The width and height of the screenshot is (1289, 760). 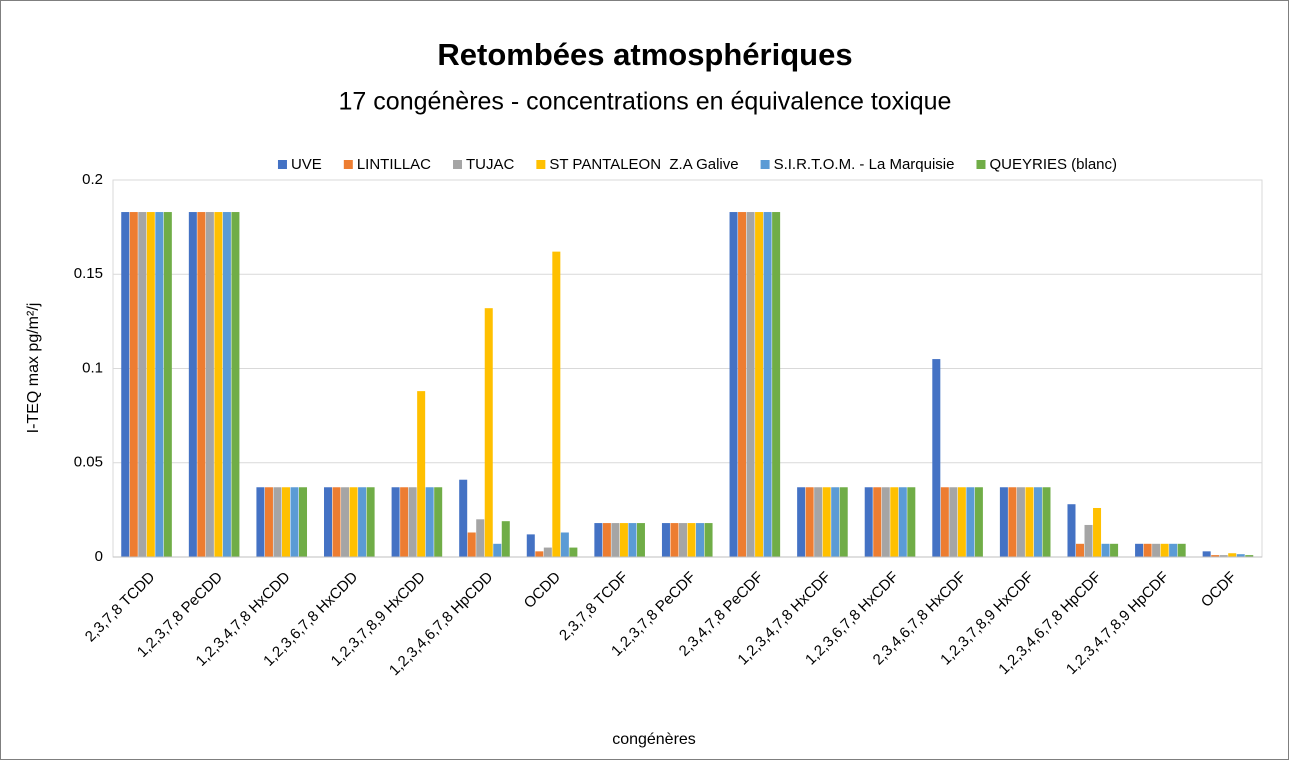 What do you see at coordinates (88, 273) in the screenshot?
I see `y-tick-label: 0.15` at bounding box center [88, 273].